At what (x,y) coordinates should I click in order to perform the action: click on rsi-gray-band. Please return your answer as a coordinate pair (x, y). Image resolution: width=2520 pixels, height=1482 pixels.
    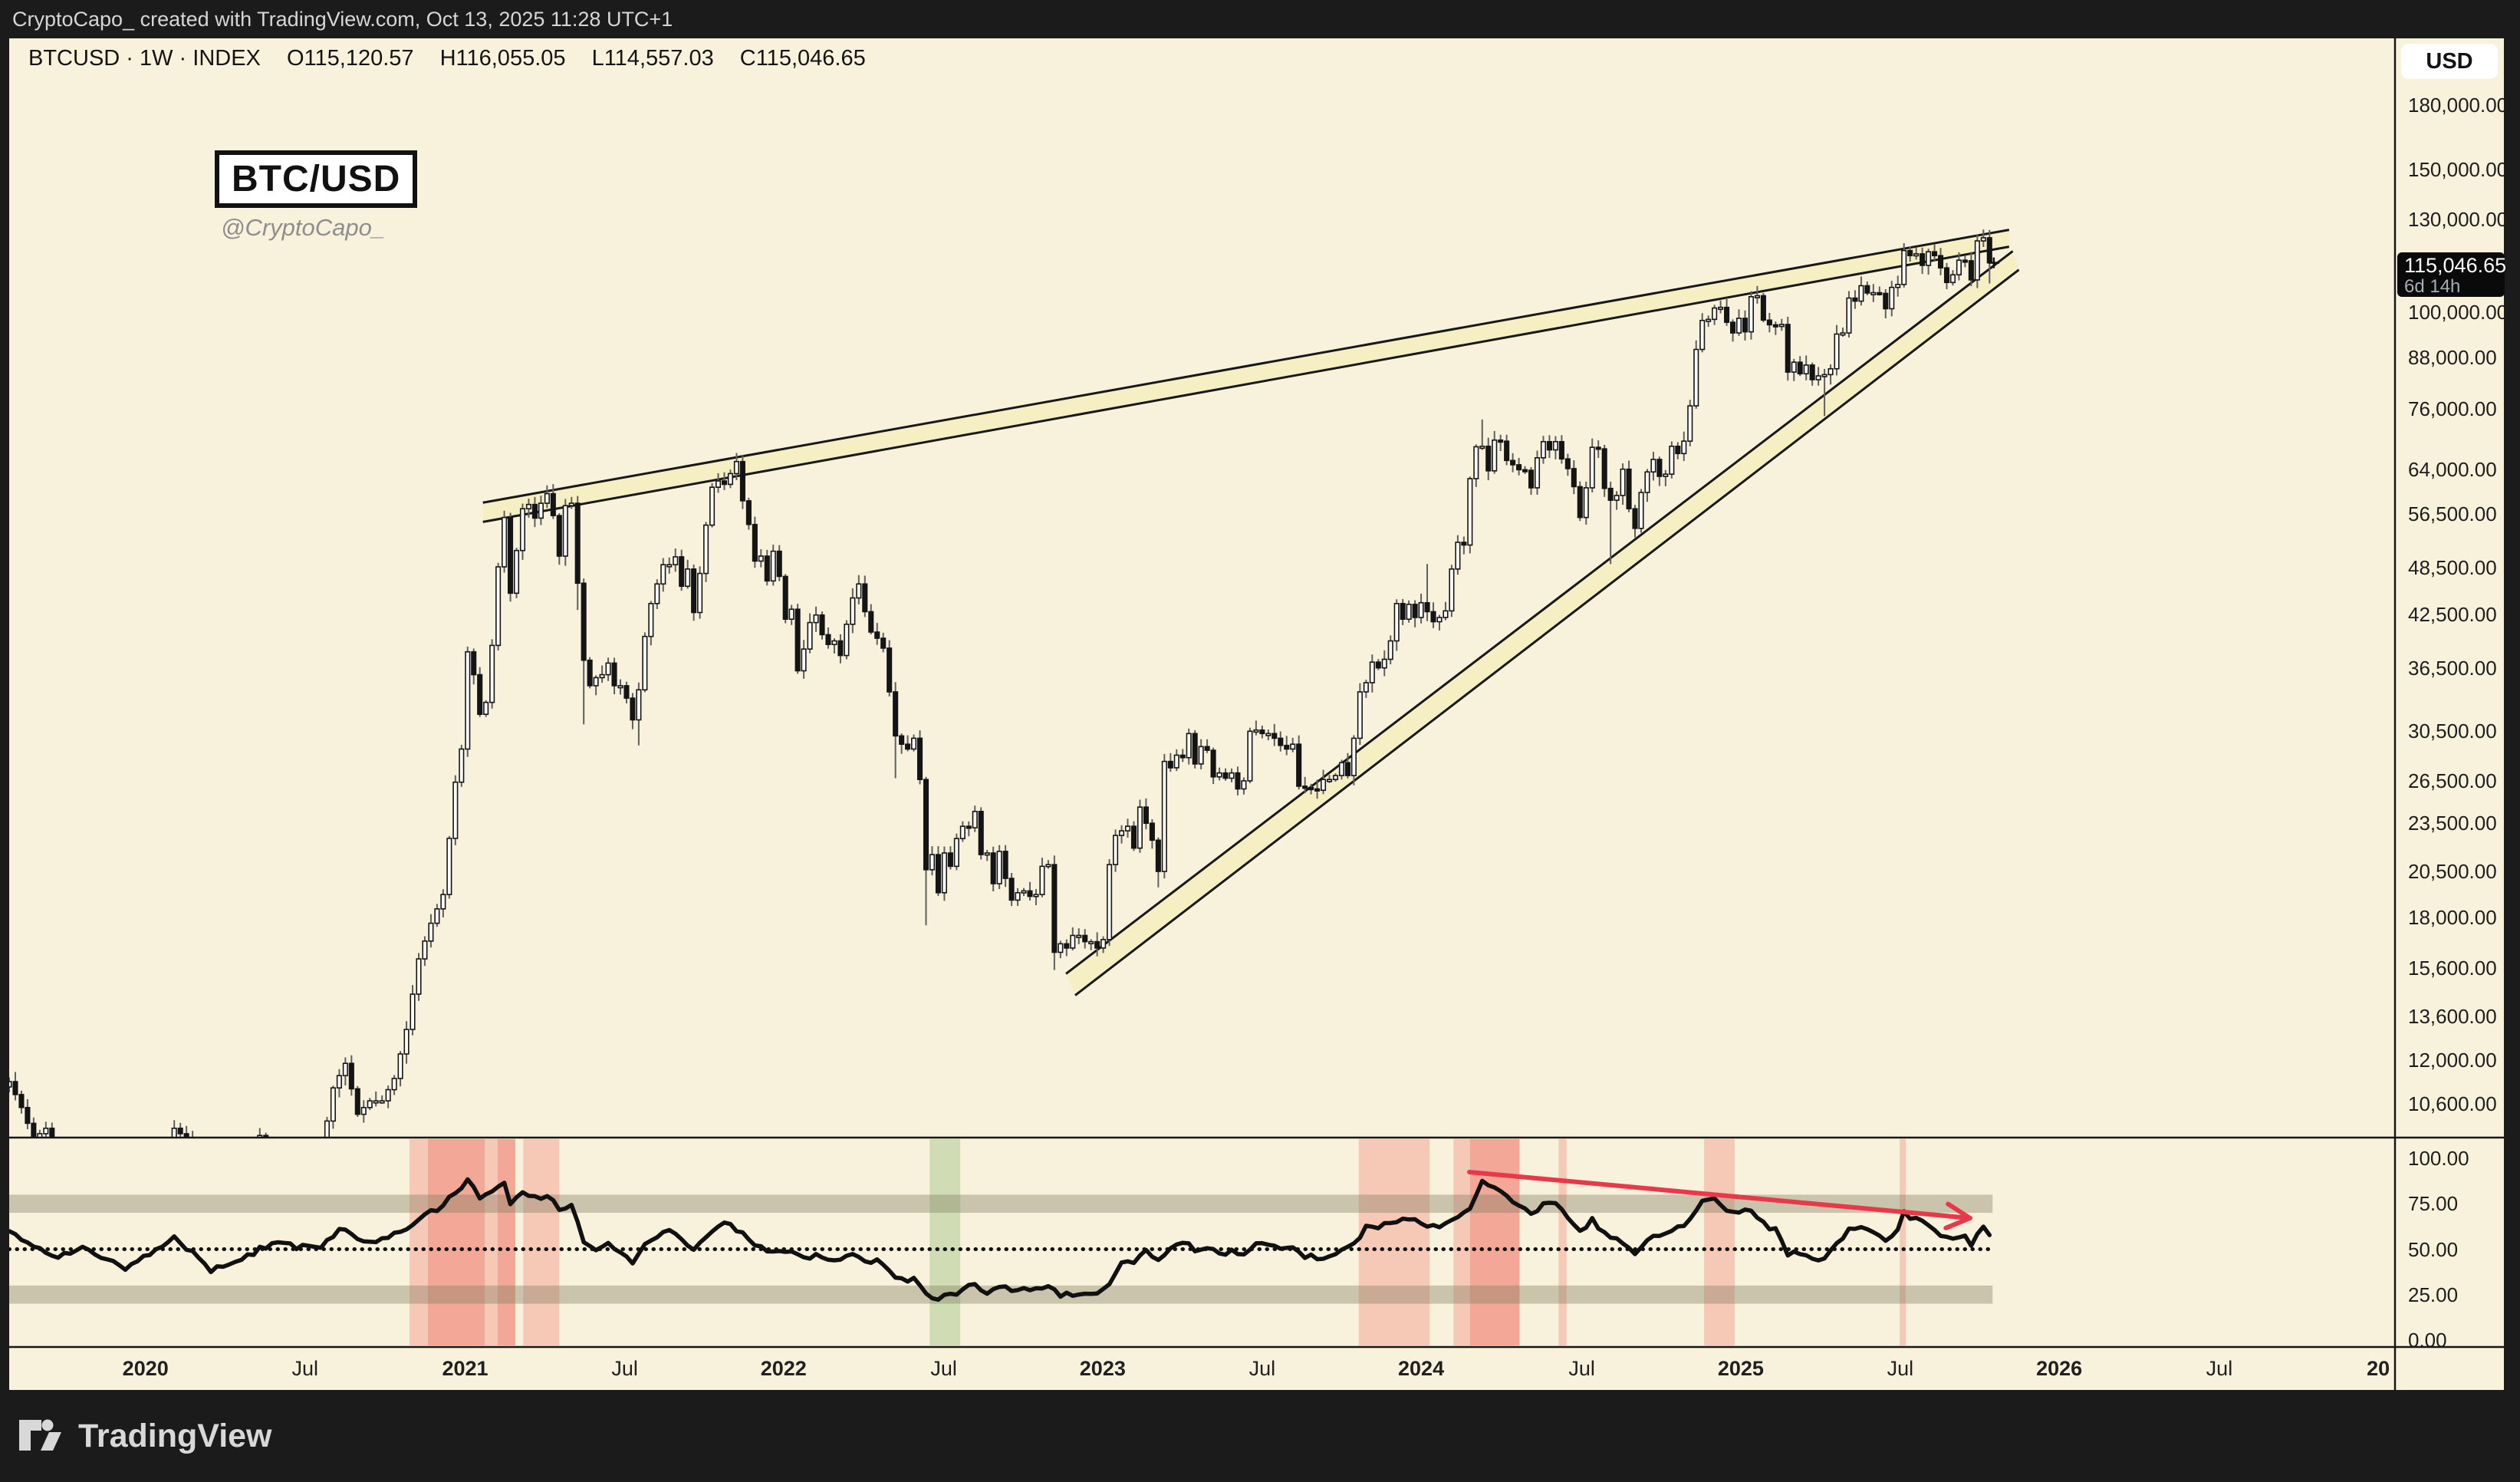
    Looking at the image, I should click on (1001, 1204).